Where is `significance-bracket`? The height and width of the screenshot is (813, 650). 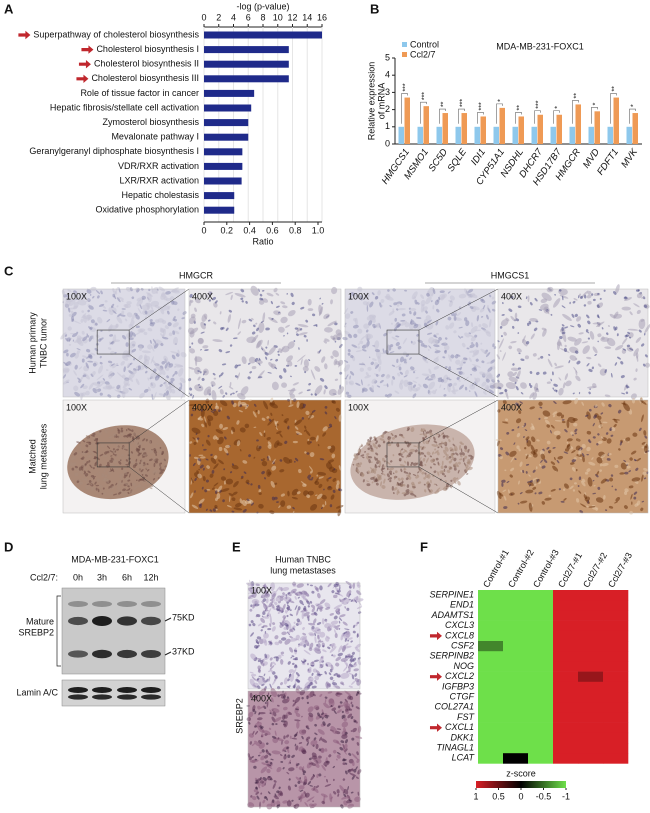
significance-bracket is located at coordinates (537, 117).